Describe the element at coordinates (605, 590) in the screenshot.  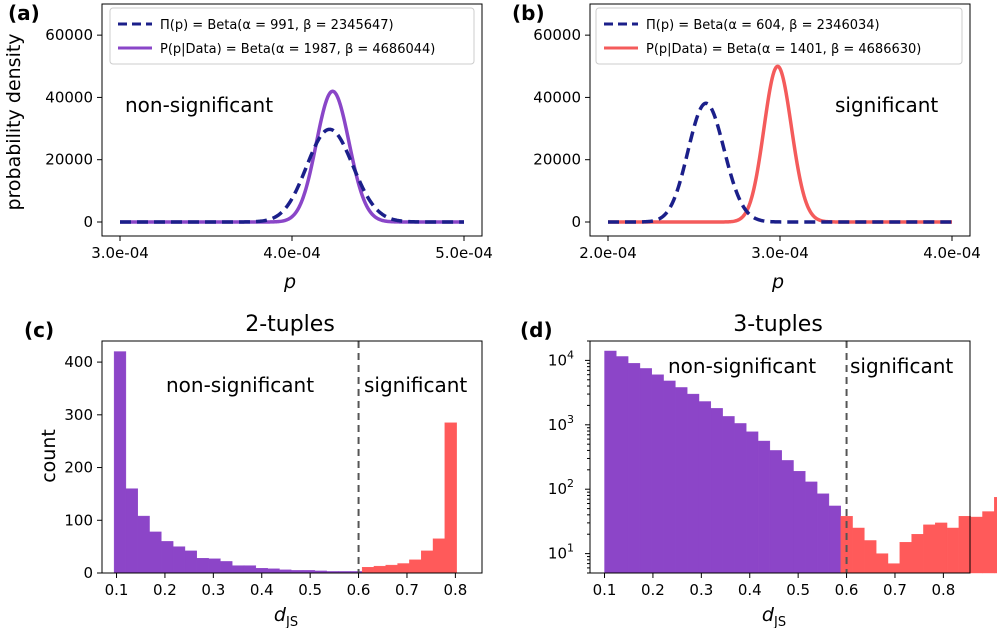
I see `xtick-label-d-0: 0.1` at that location.